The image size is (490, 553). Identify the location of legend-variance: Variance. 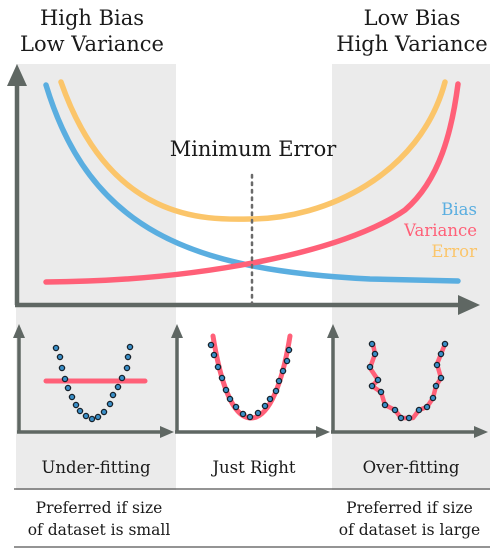
(440, 230).